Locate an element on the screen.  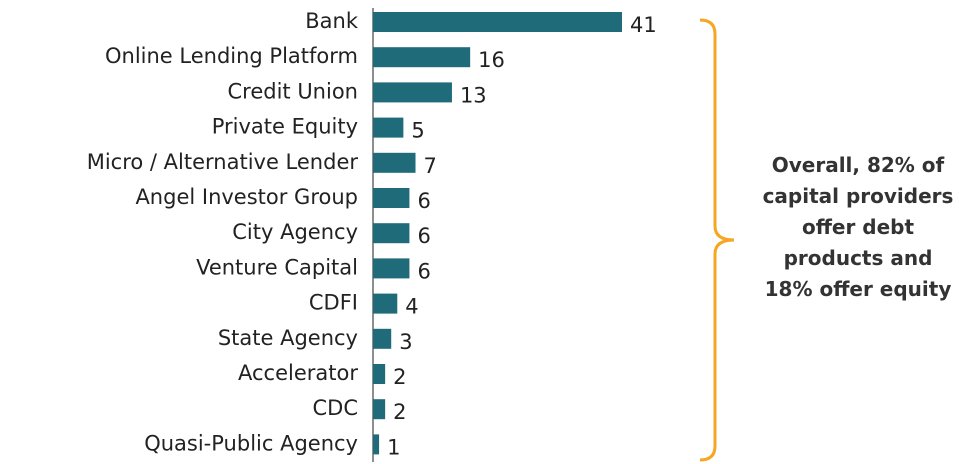
category-label: Venture Capital is located at coordinates (277, 267).